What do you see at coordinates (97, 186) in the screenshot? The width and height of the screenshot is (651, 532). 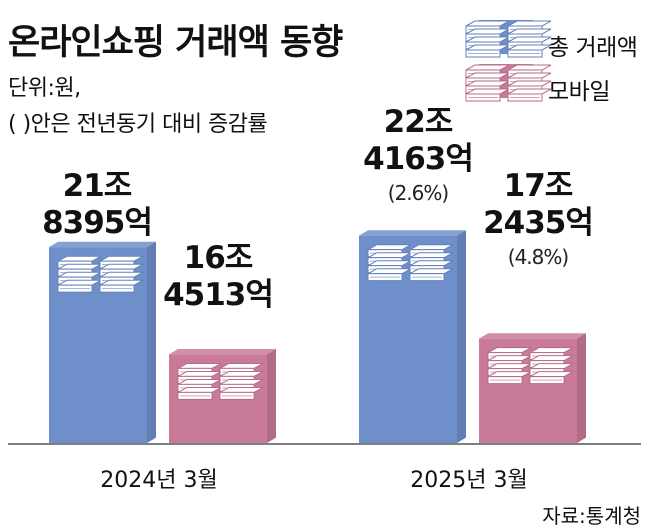 I see `data-label-total-2024-jo: 21조` at bounding box center [97, 186].